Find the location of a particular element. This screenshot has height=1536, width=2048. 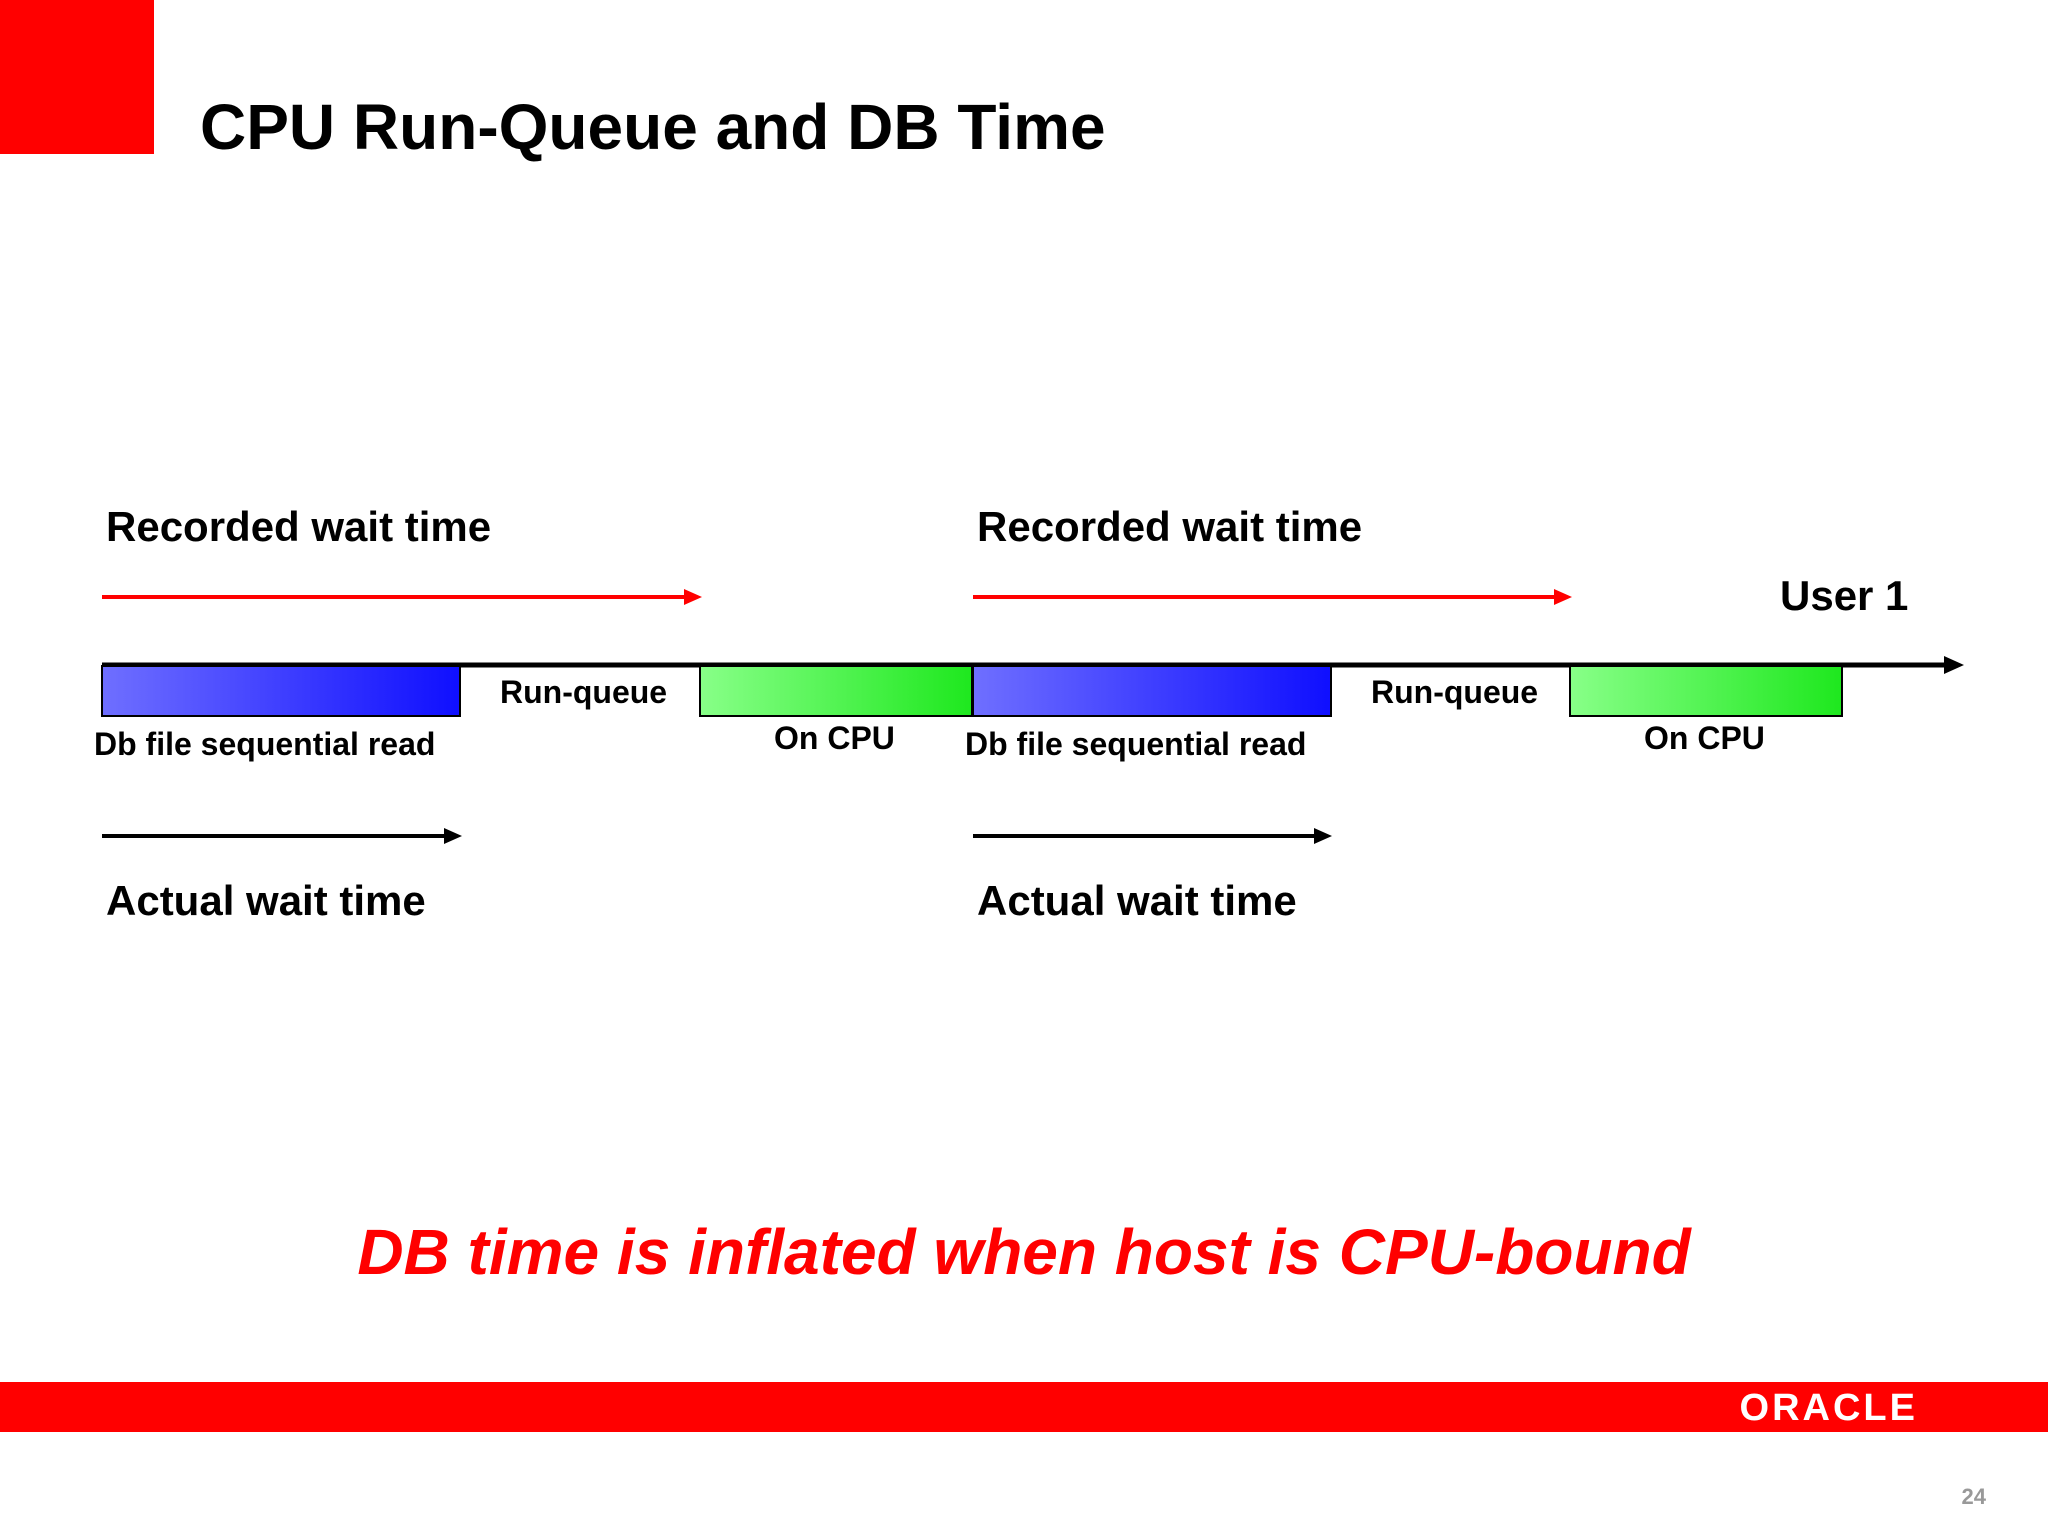

io-wait-label-1: Db file sequential read is located at coordinates (265, 744).